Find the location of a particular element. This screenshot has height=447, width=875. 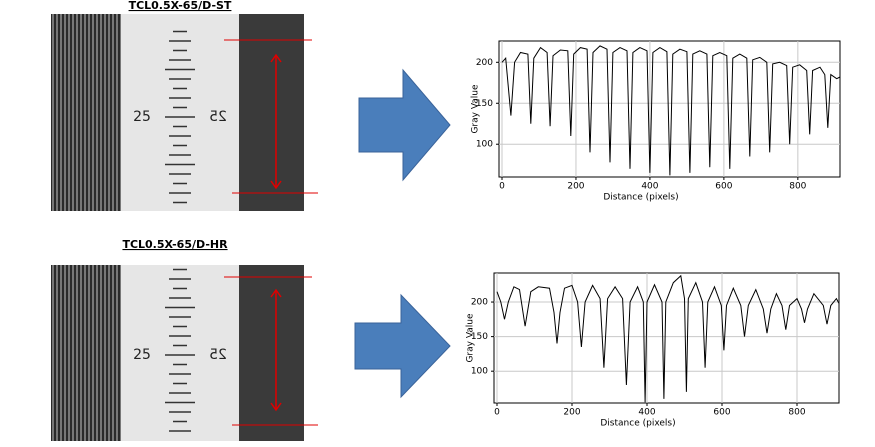

panel-title: TCL0.5X-65/D-HR is located at coordinates (175, 244).